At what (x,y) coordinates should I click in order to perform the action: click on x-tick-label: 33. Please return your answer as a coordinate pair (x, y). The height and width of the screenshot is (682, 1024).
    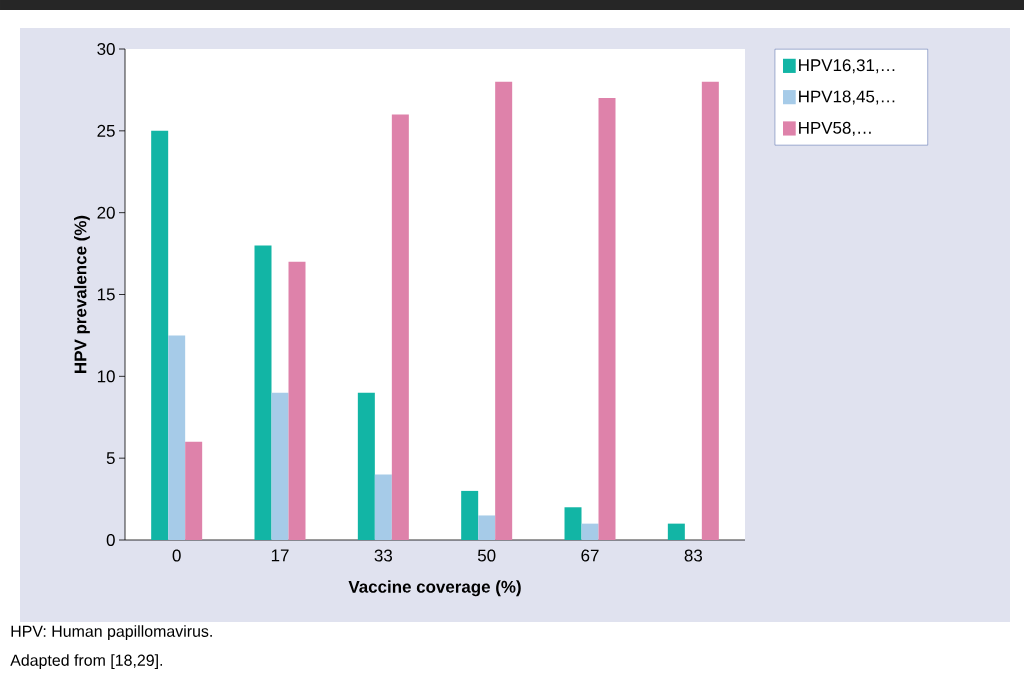
    Looking at the image, I should click on (383, 555).